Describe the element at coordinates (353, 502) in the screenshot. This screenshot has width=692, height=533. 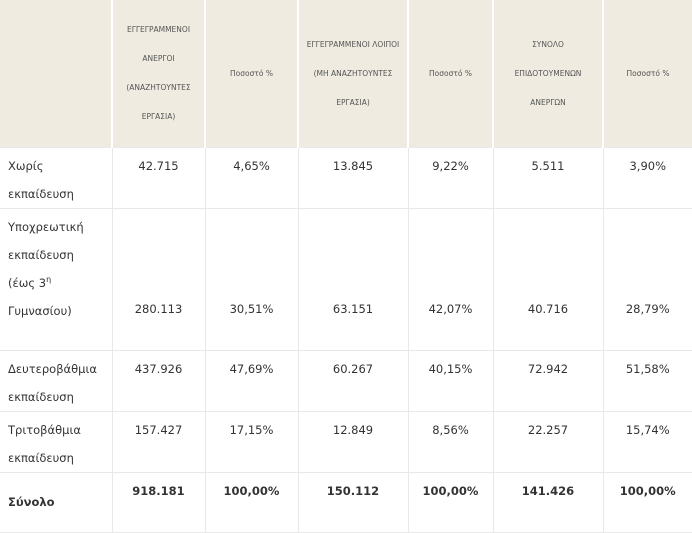
I see `value-cell: 150.112` at that location.